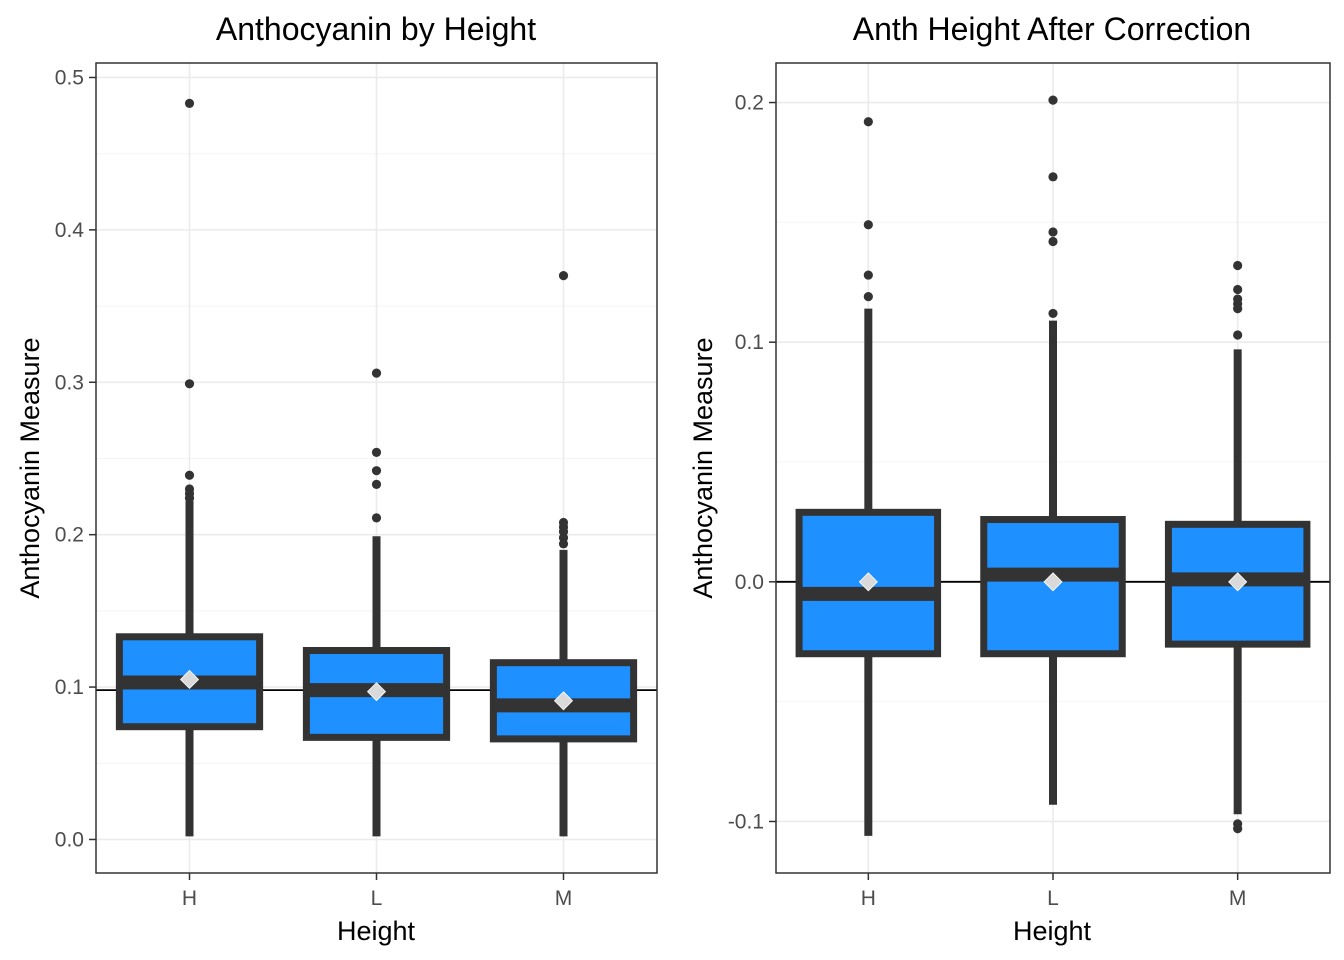 This screenshot has width=1344, height=960. I want to click on y-tick-label: 0.4, so click(70, 230).